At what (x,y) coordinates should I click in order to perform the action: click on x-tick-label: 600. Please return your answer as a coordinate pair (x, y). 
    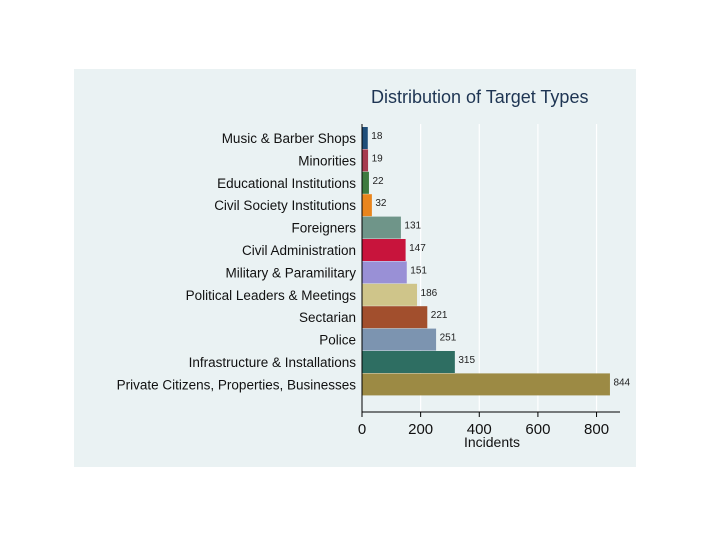
    Looking at the image, I should click on (537, 429).